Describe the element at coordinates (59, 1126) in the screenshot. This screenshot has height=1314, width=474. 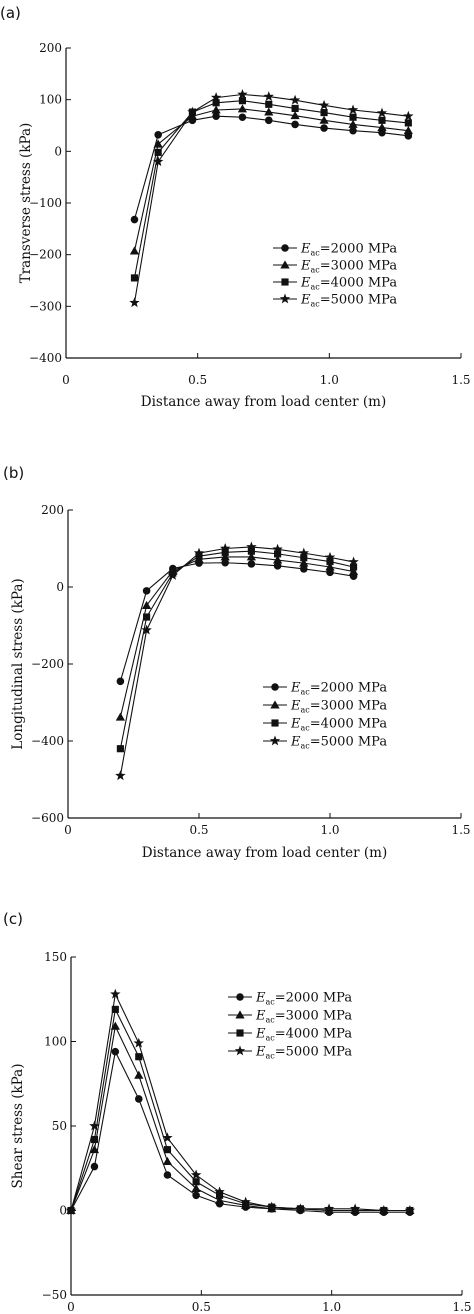
I see `y-tick-label: 50` at that location.